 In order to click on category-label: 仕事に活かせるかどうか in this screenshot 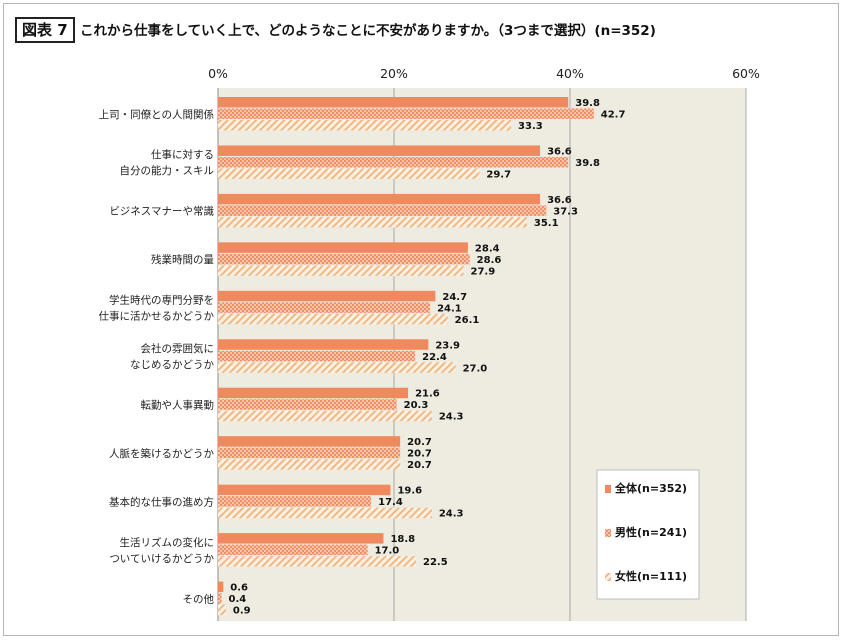, I will do `click(157, 316)`.